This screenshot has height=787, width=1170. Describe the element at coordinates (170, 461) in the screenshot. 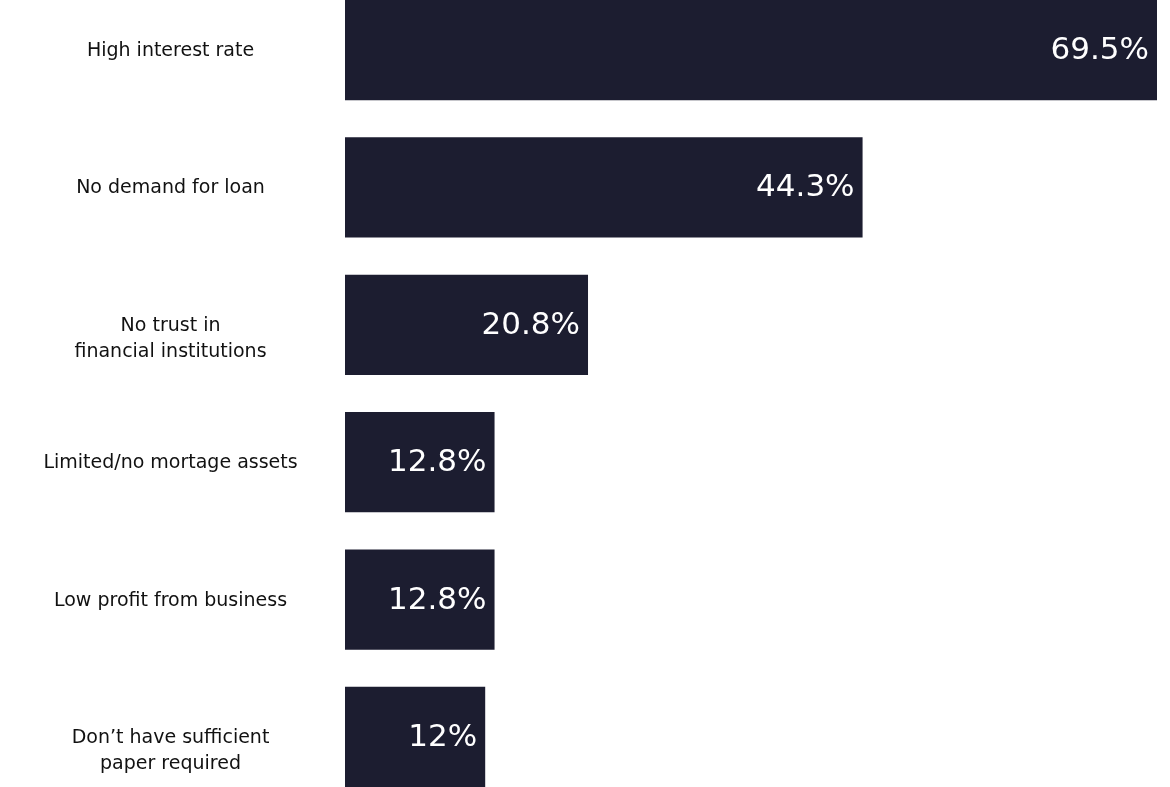

I see `y-tick-label: Limited/no mortage assets` at that location.